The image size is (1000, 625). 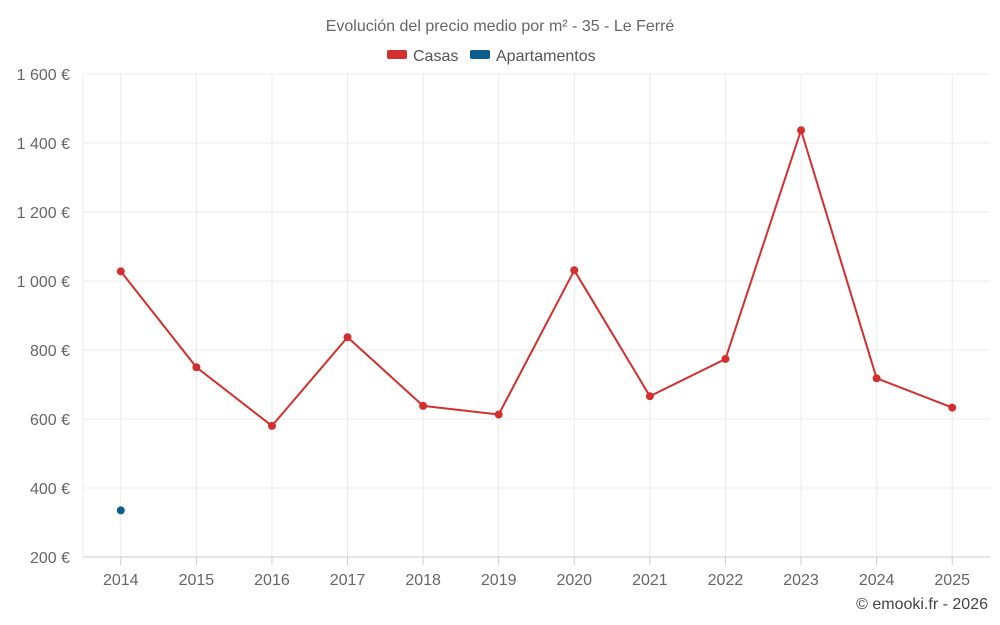 I want to click on x-tick-label: 2018, so click(x=423, y=580).